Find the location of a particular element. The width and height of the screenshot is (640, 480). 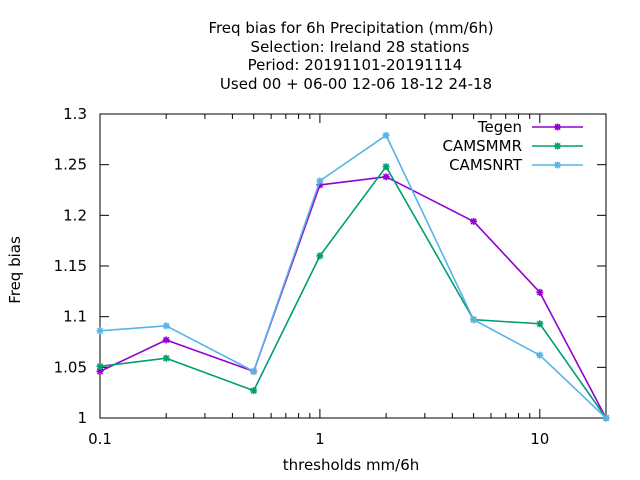

chart-title-line-4: Used 00 + 06-00 12-06 18-12 24-18 is located at coordinates (356, 84).